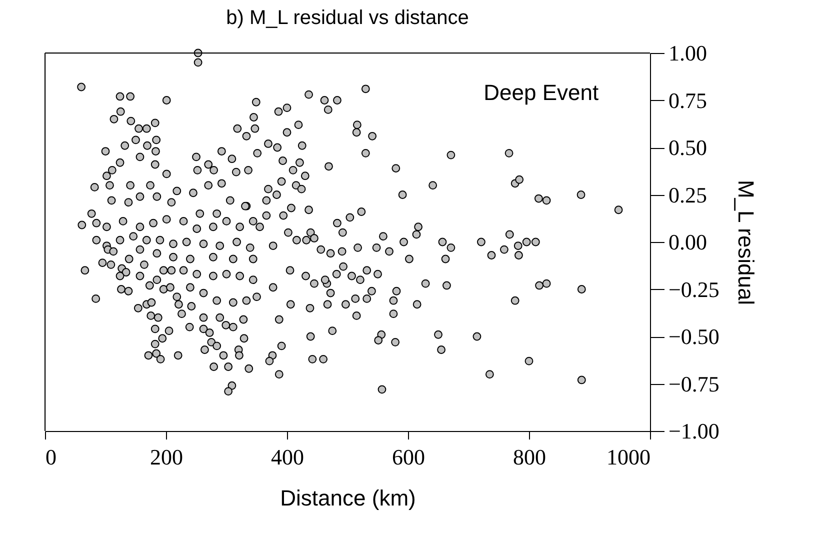  Describe the element at coordinates (166, 457) in the screenshot. I see `x-tick-label: 200` at that location.